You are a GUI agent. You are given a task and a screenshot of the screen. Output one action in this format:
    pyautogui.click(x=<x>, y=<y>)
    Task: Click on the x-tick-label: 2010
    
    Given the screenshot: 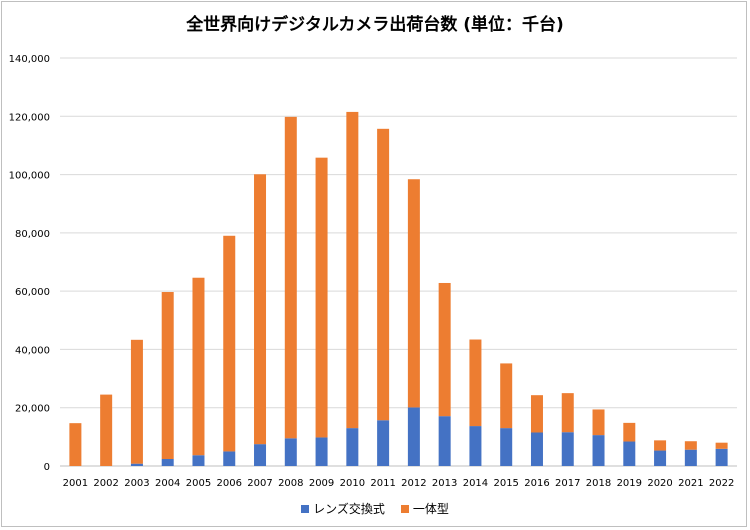 What is the action you would take?
    pyautogui.click(x=352, y=483)
    